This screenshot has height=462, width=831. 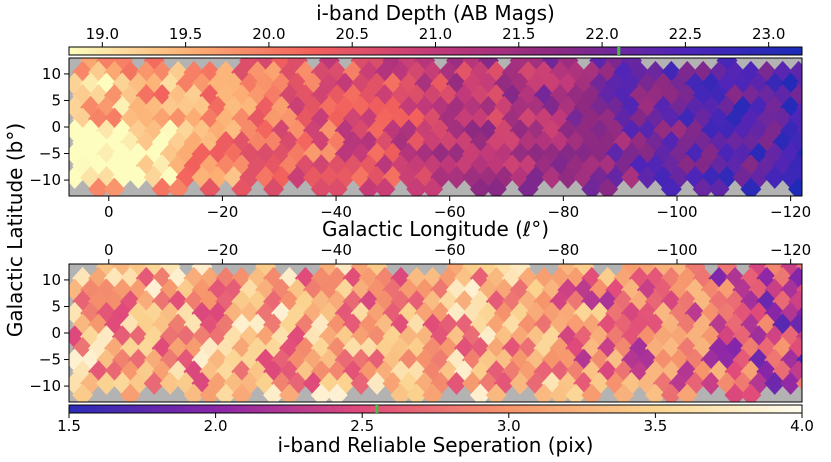 What do you see at coordinates (362, 426) in the screenshot?
I see `colorbar-tick-label: 2.5` at bounding box center [362, 426].